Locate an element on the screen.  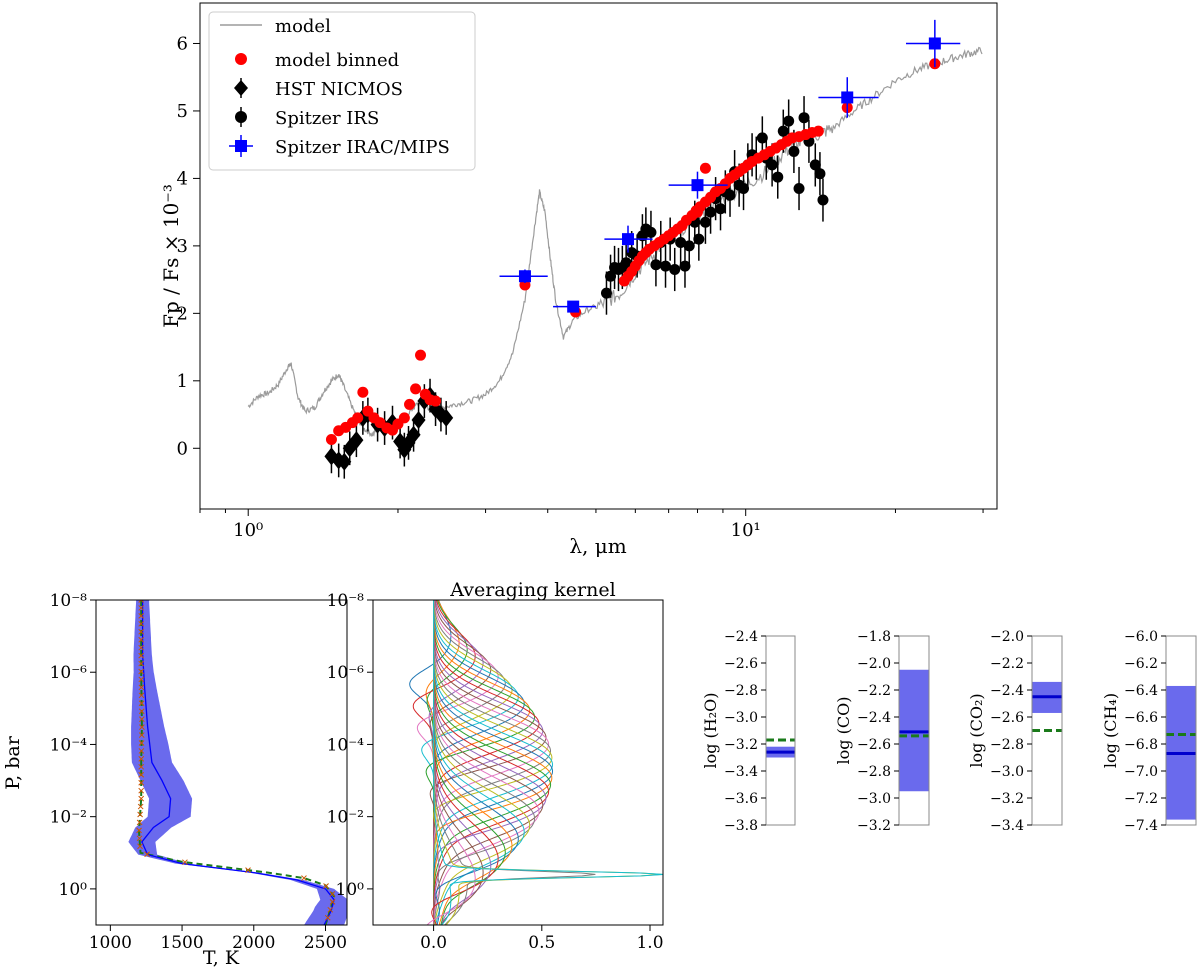
abundance-ylabel: log (CH₄) is located at coordinates (1110, 730).